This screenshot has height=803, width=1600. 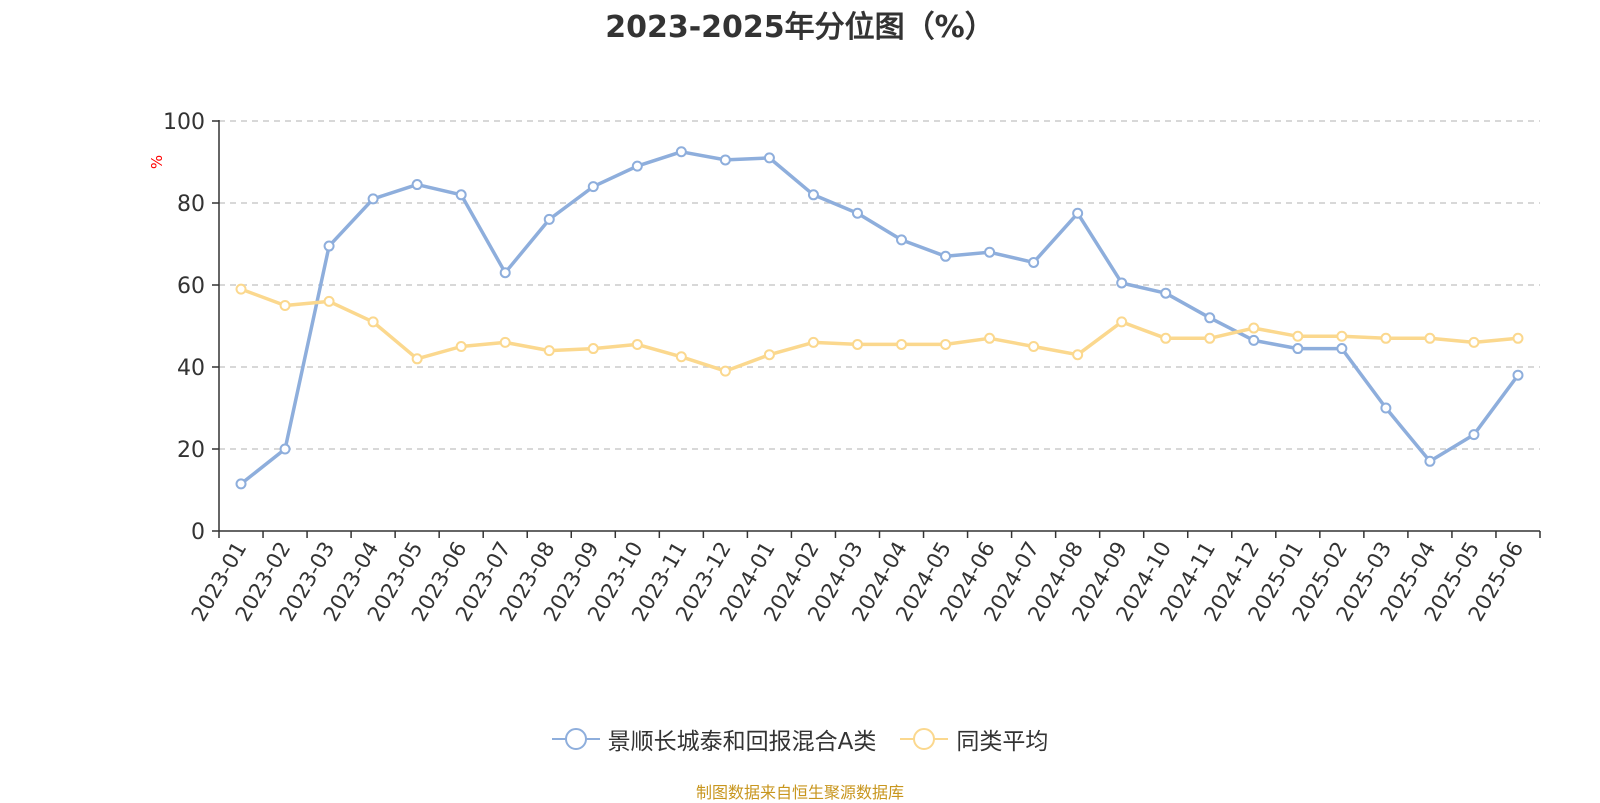 I want to click on y-tick-label: 0, so click(x=198, y=532).